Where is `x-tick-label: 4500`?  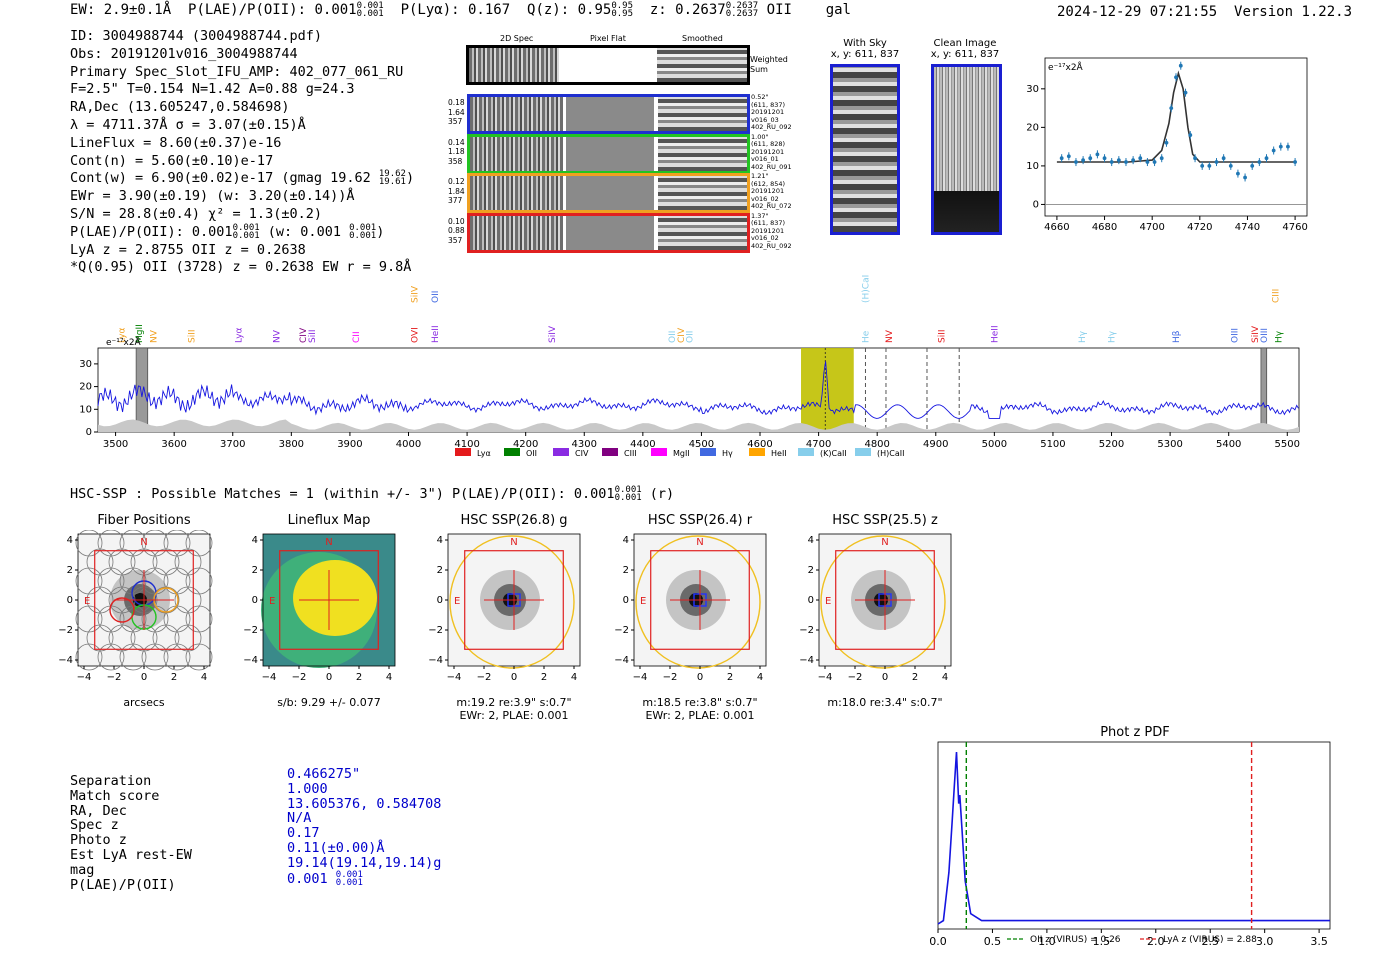
x-tick-label: 4500 is located at coordinates (701, 444).